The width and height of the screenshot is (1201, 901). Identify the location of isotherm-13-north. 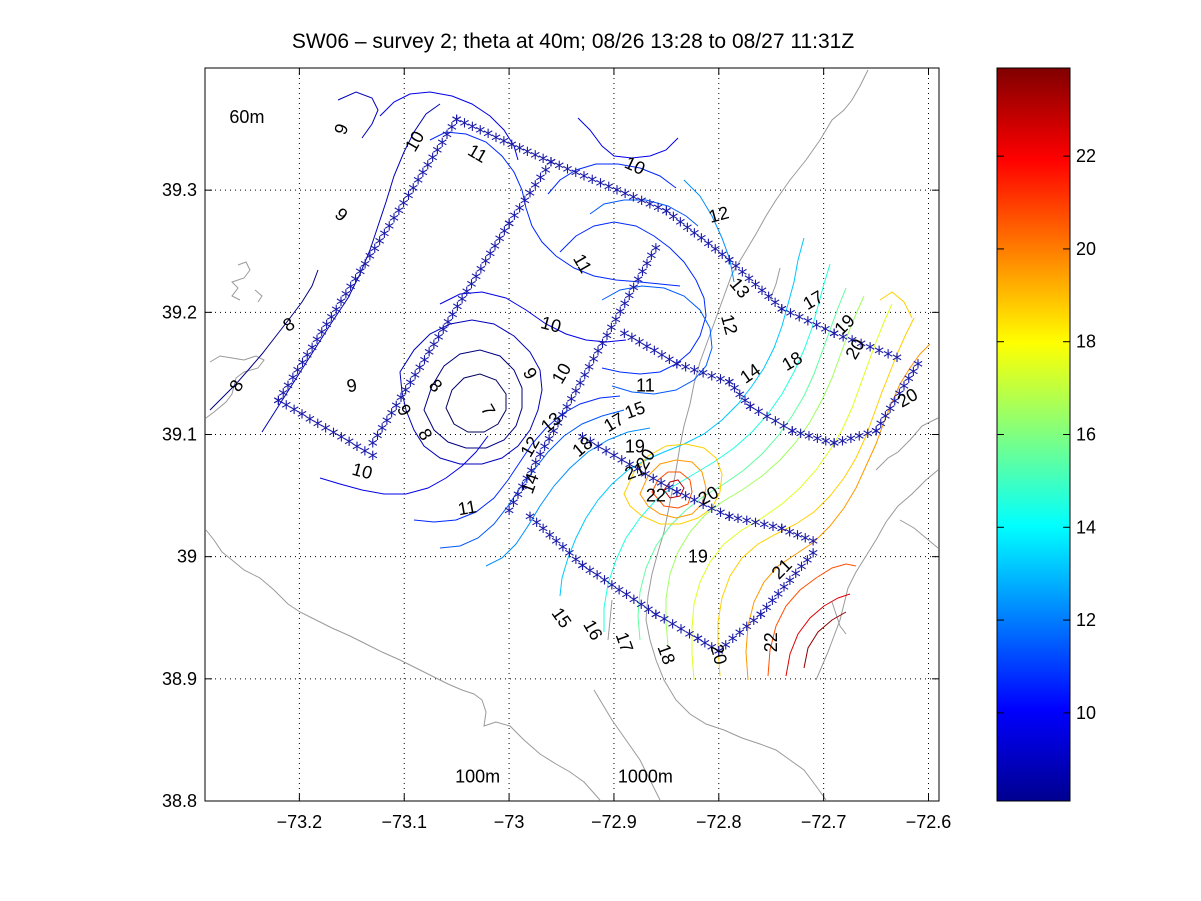
(709, 231).